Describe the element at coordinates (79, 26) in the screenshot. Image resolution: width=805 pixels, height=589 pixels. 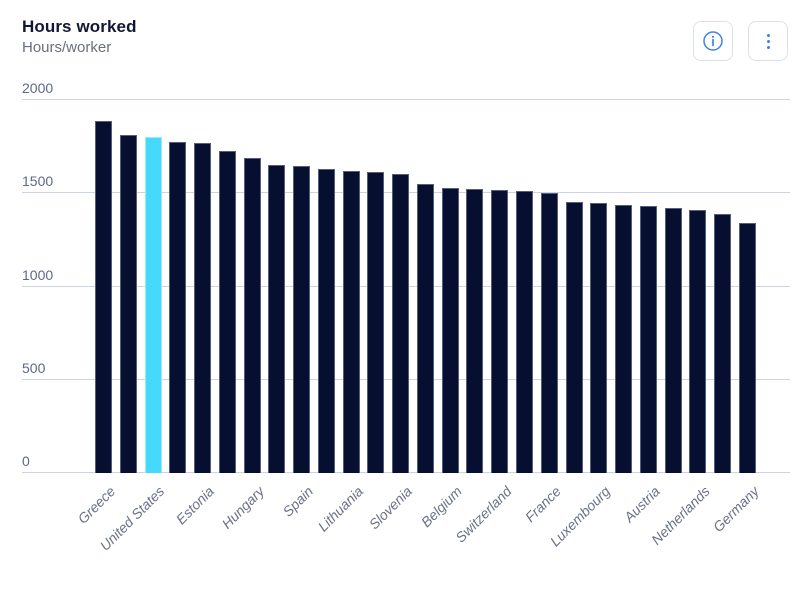
I see `chart-title: Hours worked` at that location.